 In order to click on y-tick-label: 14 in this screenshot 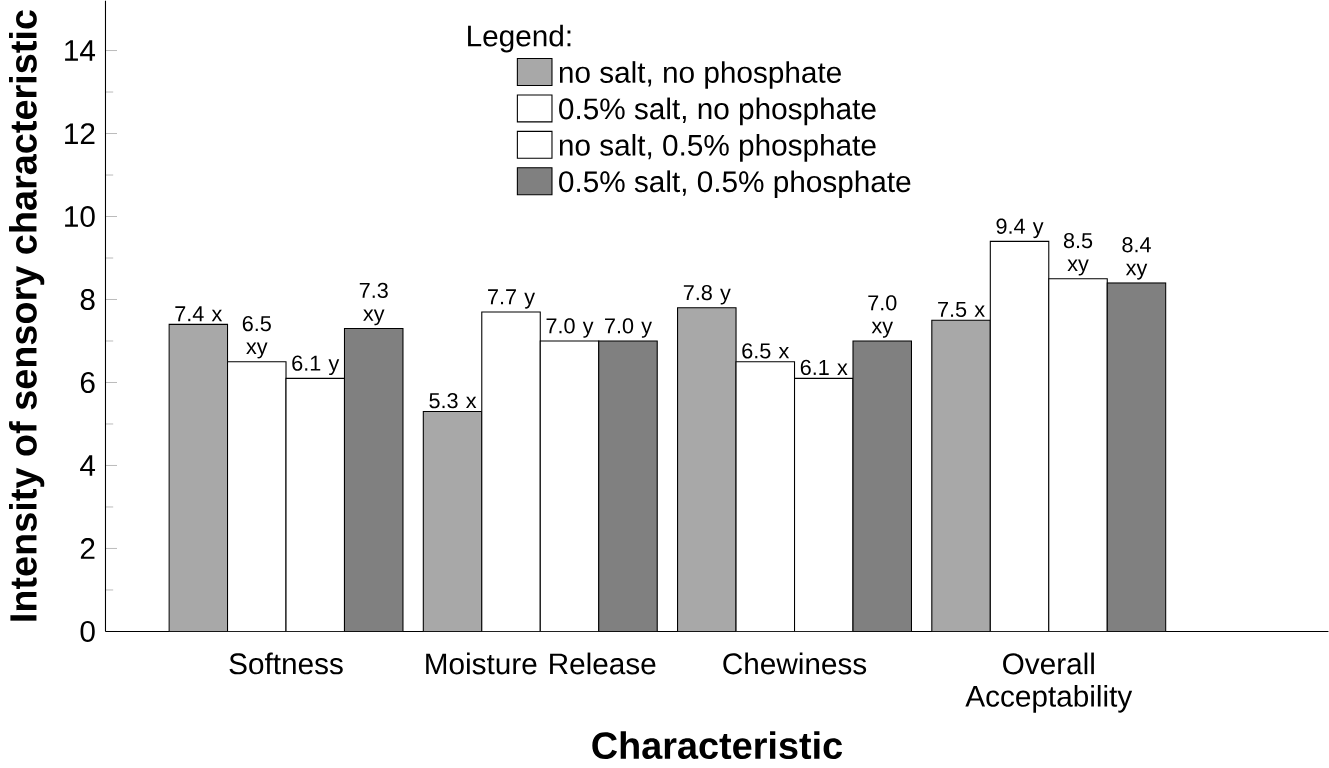, I will do `click(80, 50)`.